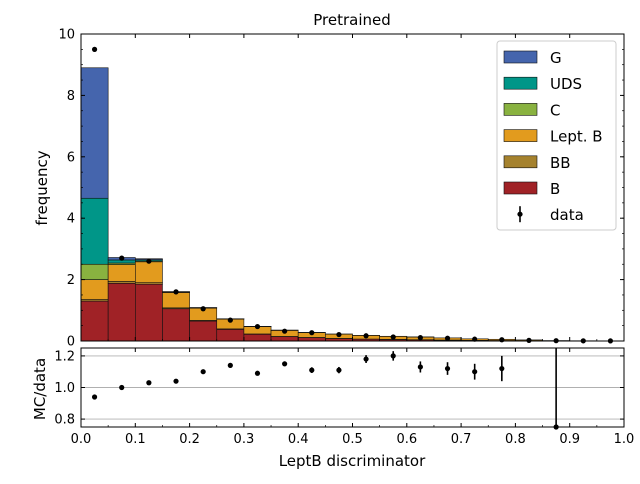 This screenshot has height=484, width=640. Describe the element at coordinates (40, 389) in the screenshot. I see `ratio-y-axis-label: MC/data` at that location.